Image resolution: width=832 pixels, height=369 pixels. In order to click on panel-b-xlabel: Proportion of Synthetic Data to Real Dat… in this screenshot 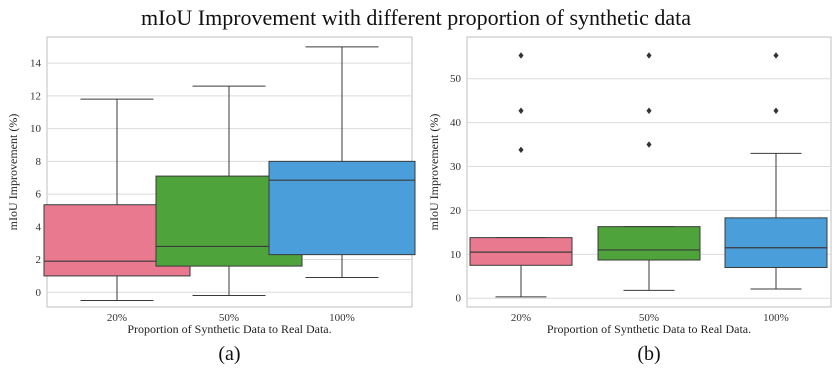, I will do `click(649, 329)`.